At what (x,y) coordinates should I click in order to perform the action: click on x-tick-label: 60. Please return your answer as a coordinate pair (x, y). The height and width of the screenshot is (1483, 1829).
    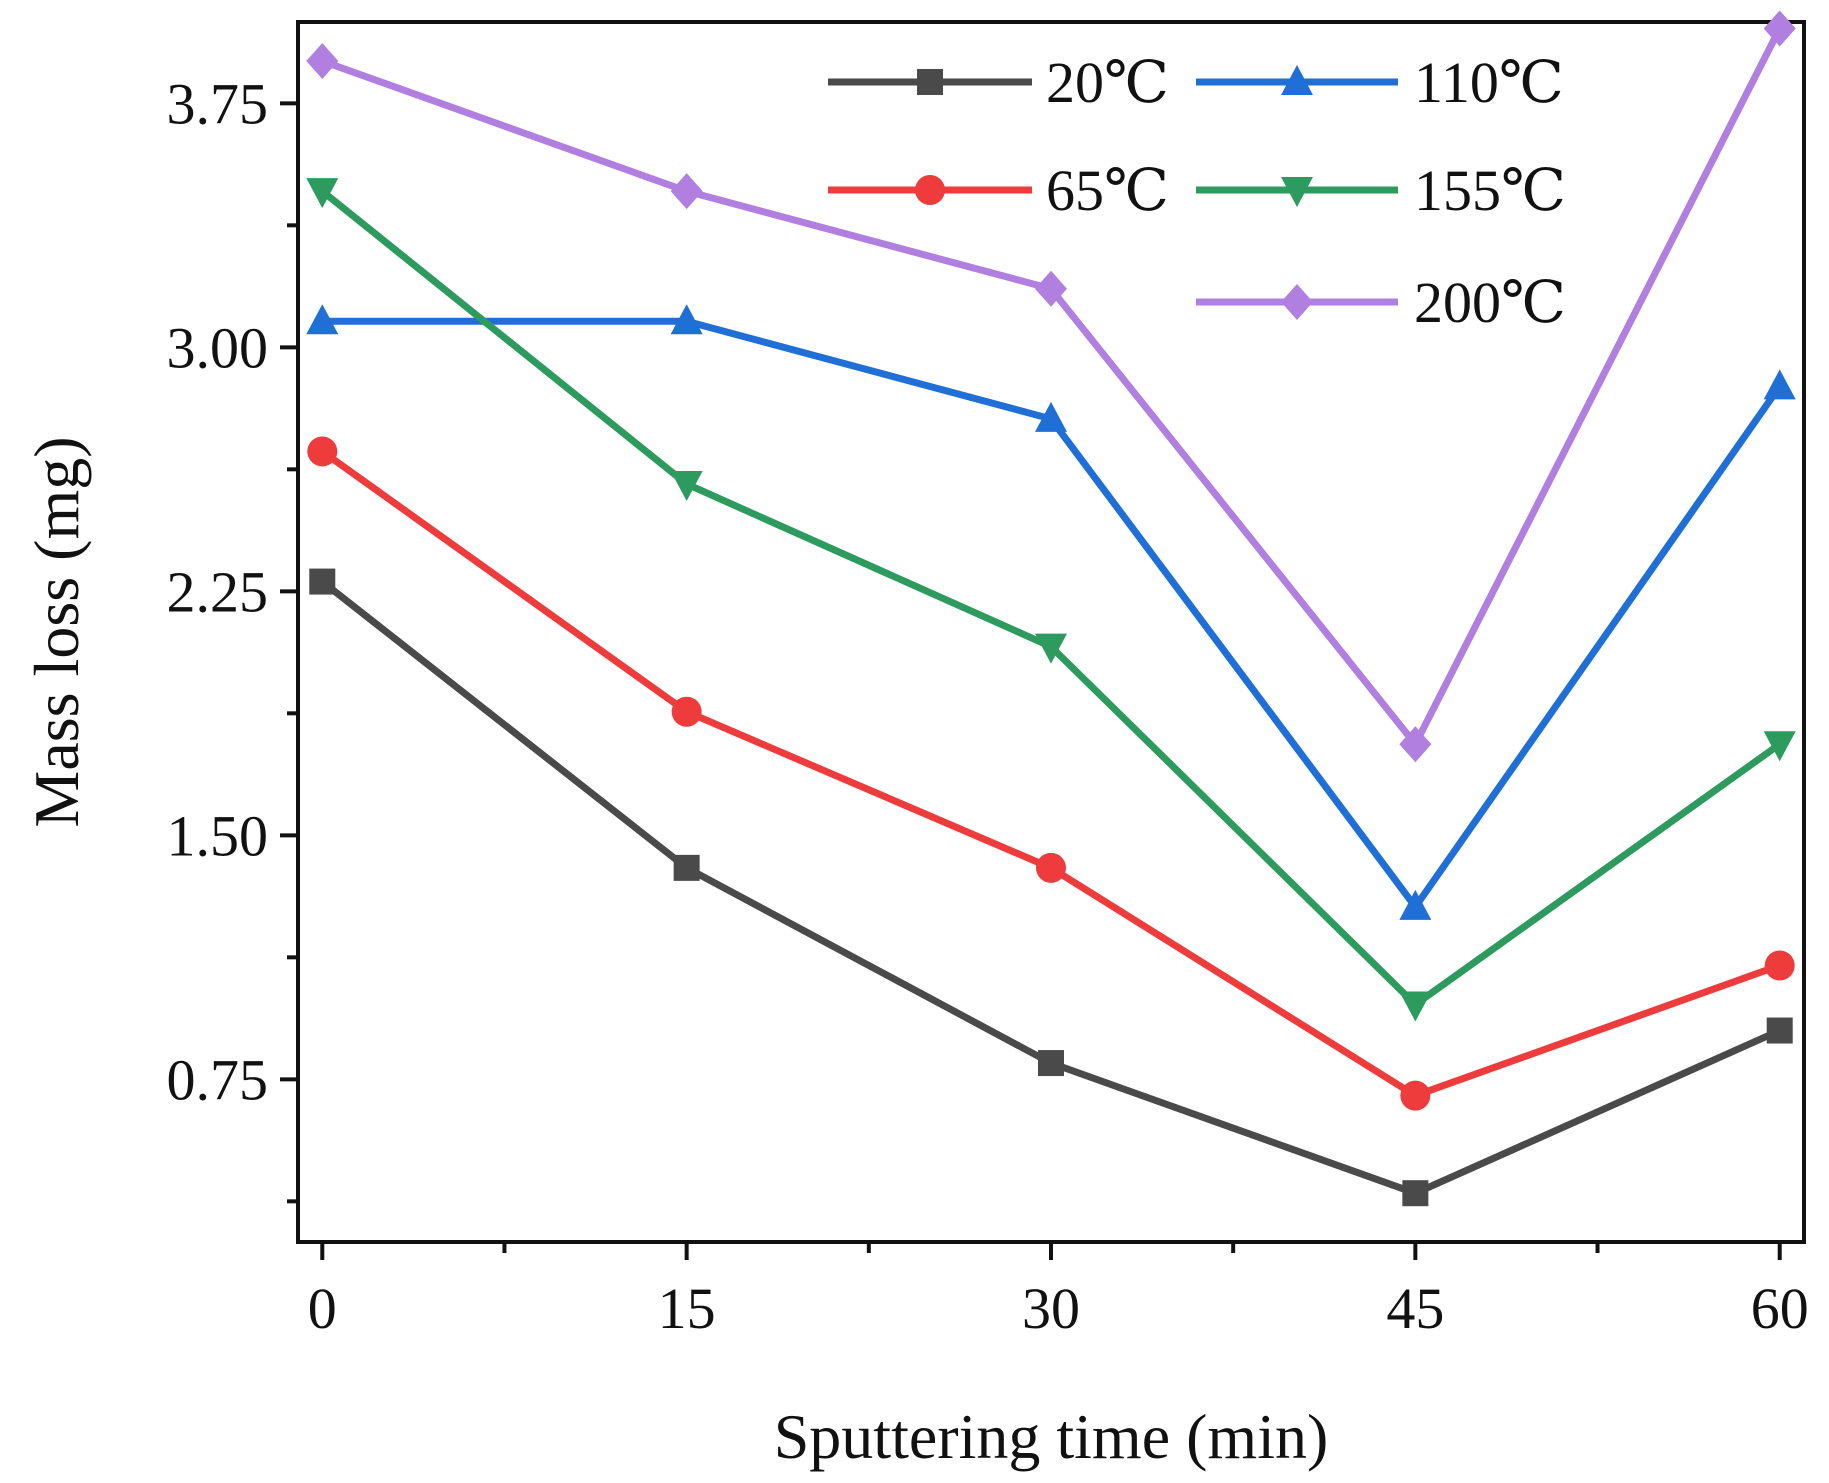
    Looking at the image, I should click on (1780, 1308).